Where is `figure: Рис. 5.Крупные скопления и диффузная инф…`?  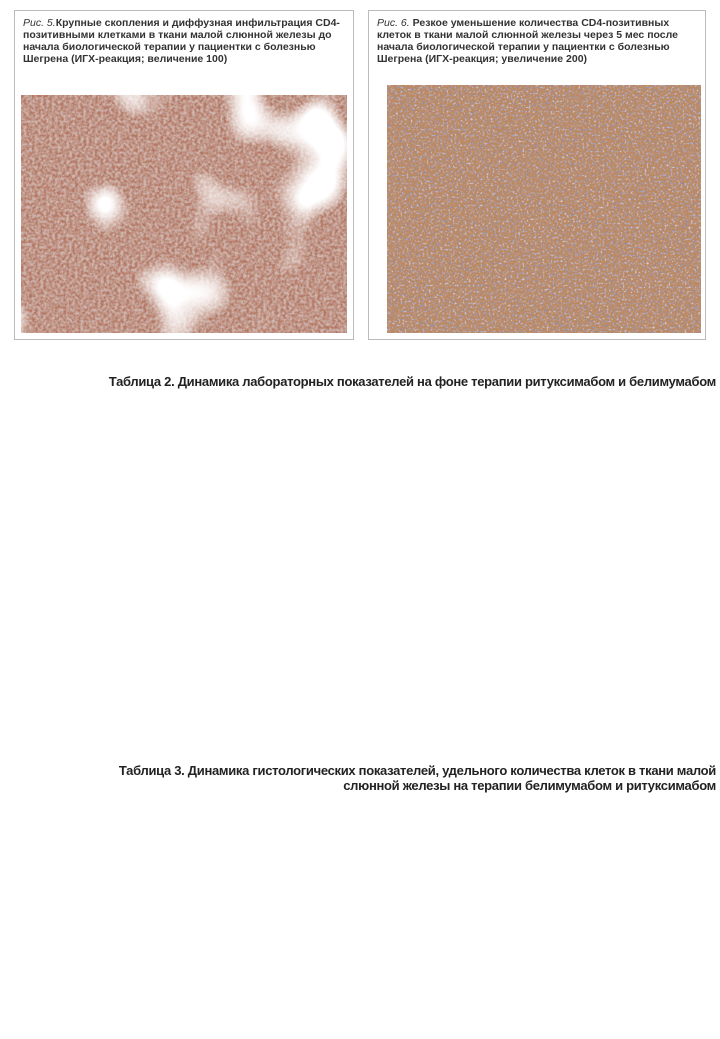 figure: Рис. 5.Крупные скопления и диффузная инф… is located at coordinates (184, 175).